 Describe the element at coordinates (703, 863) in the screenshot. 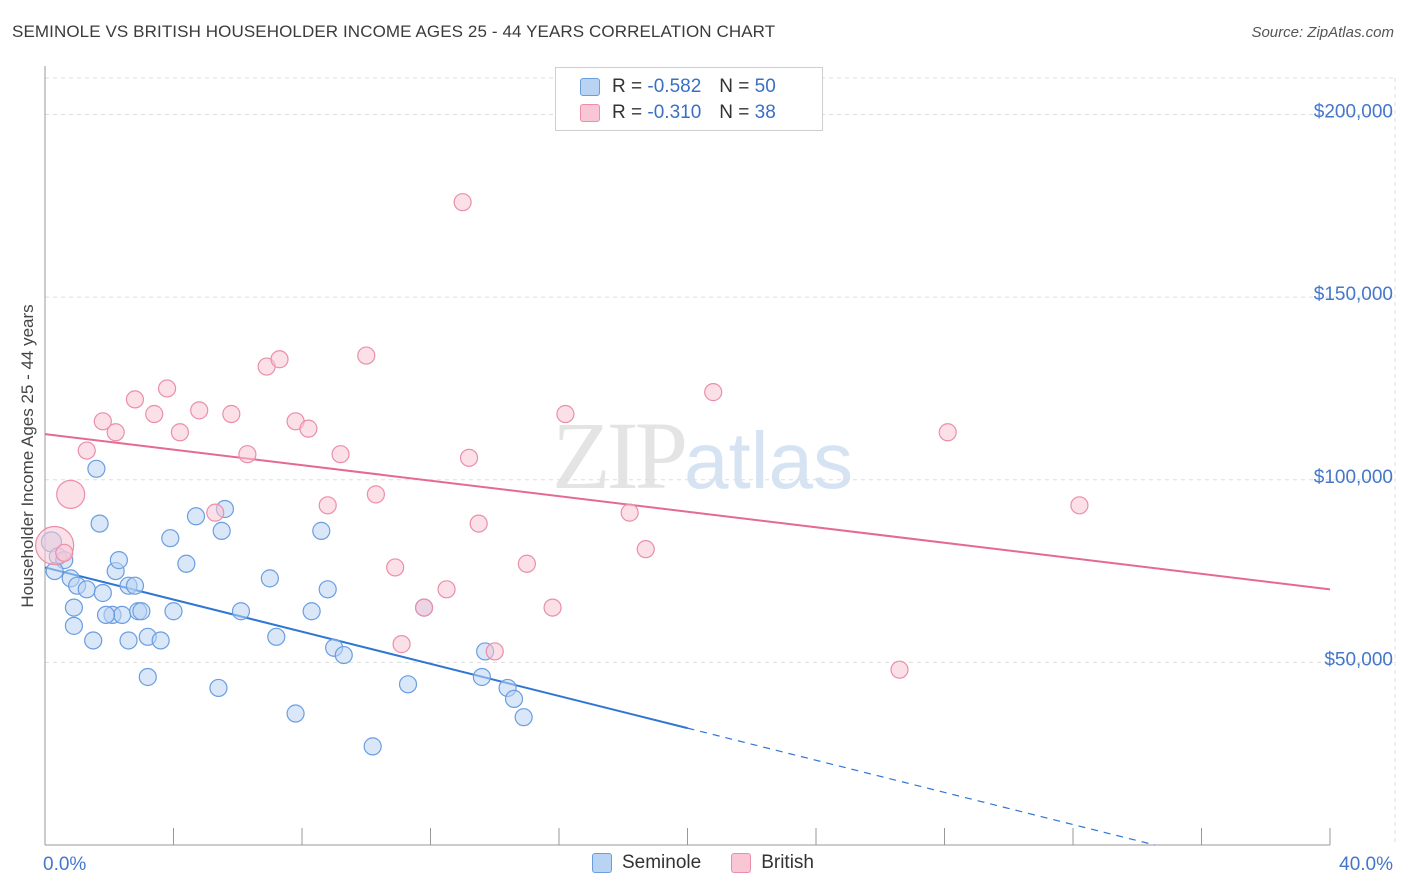

I see `series-legend: Seminole British` at that location.